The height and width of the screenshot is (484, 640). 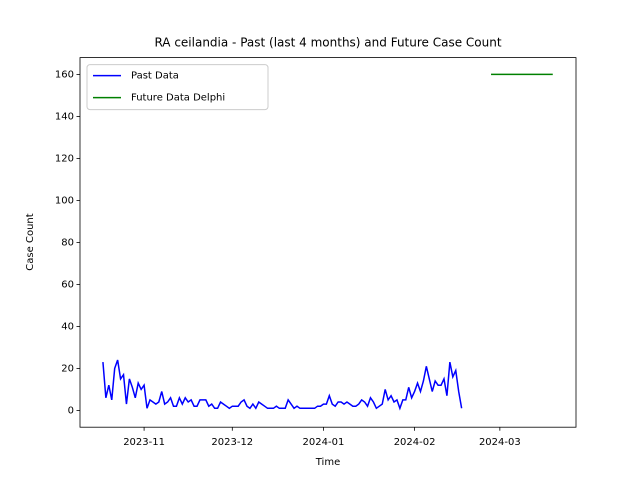 What do you see at coordinates (232, 442) in the screenshot?
I see `x-tick-label: 2023-12` at bounding box center [232, 442].